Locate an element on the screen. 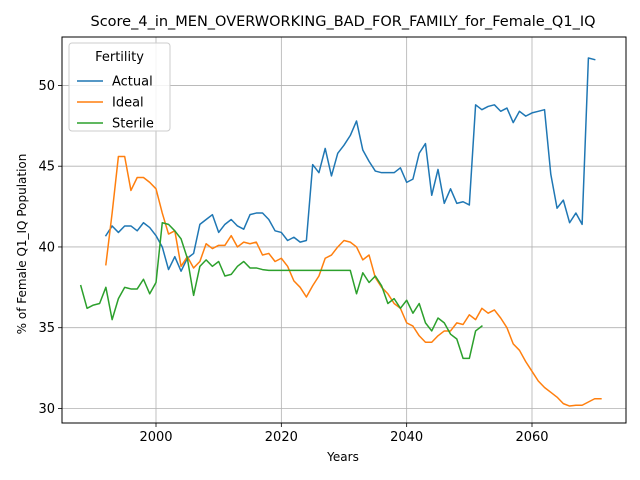 Image resolution: width=640 pixels, height=480 pixels. x-tick-label: 2000 is located at coordinates (155, 437).